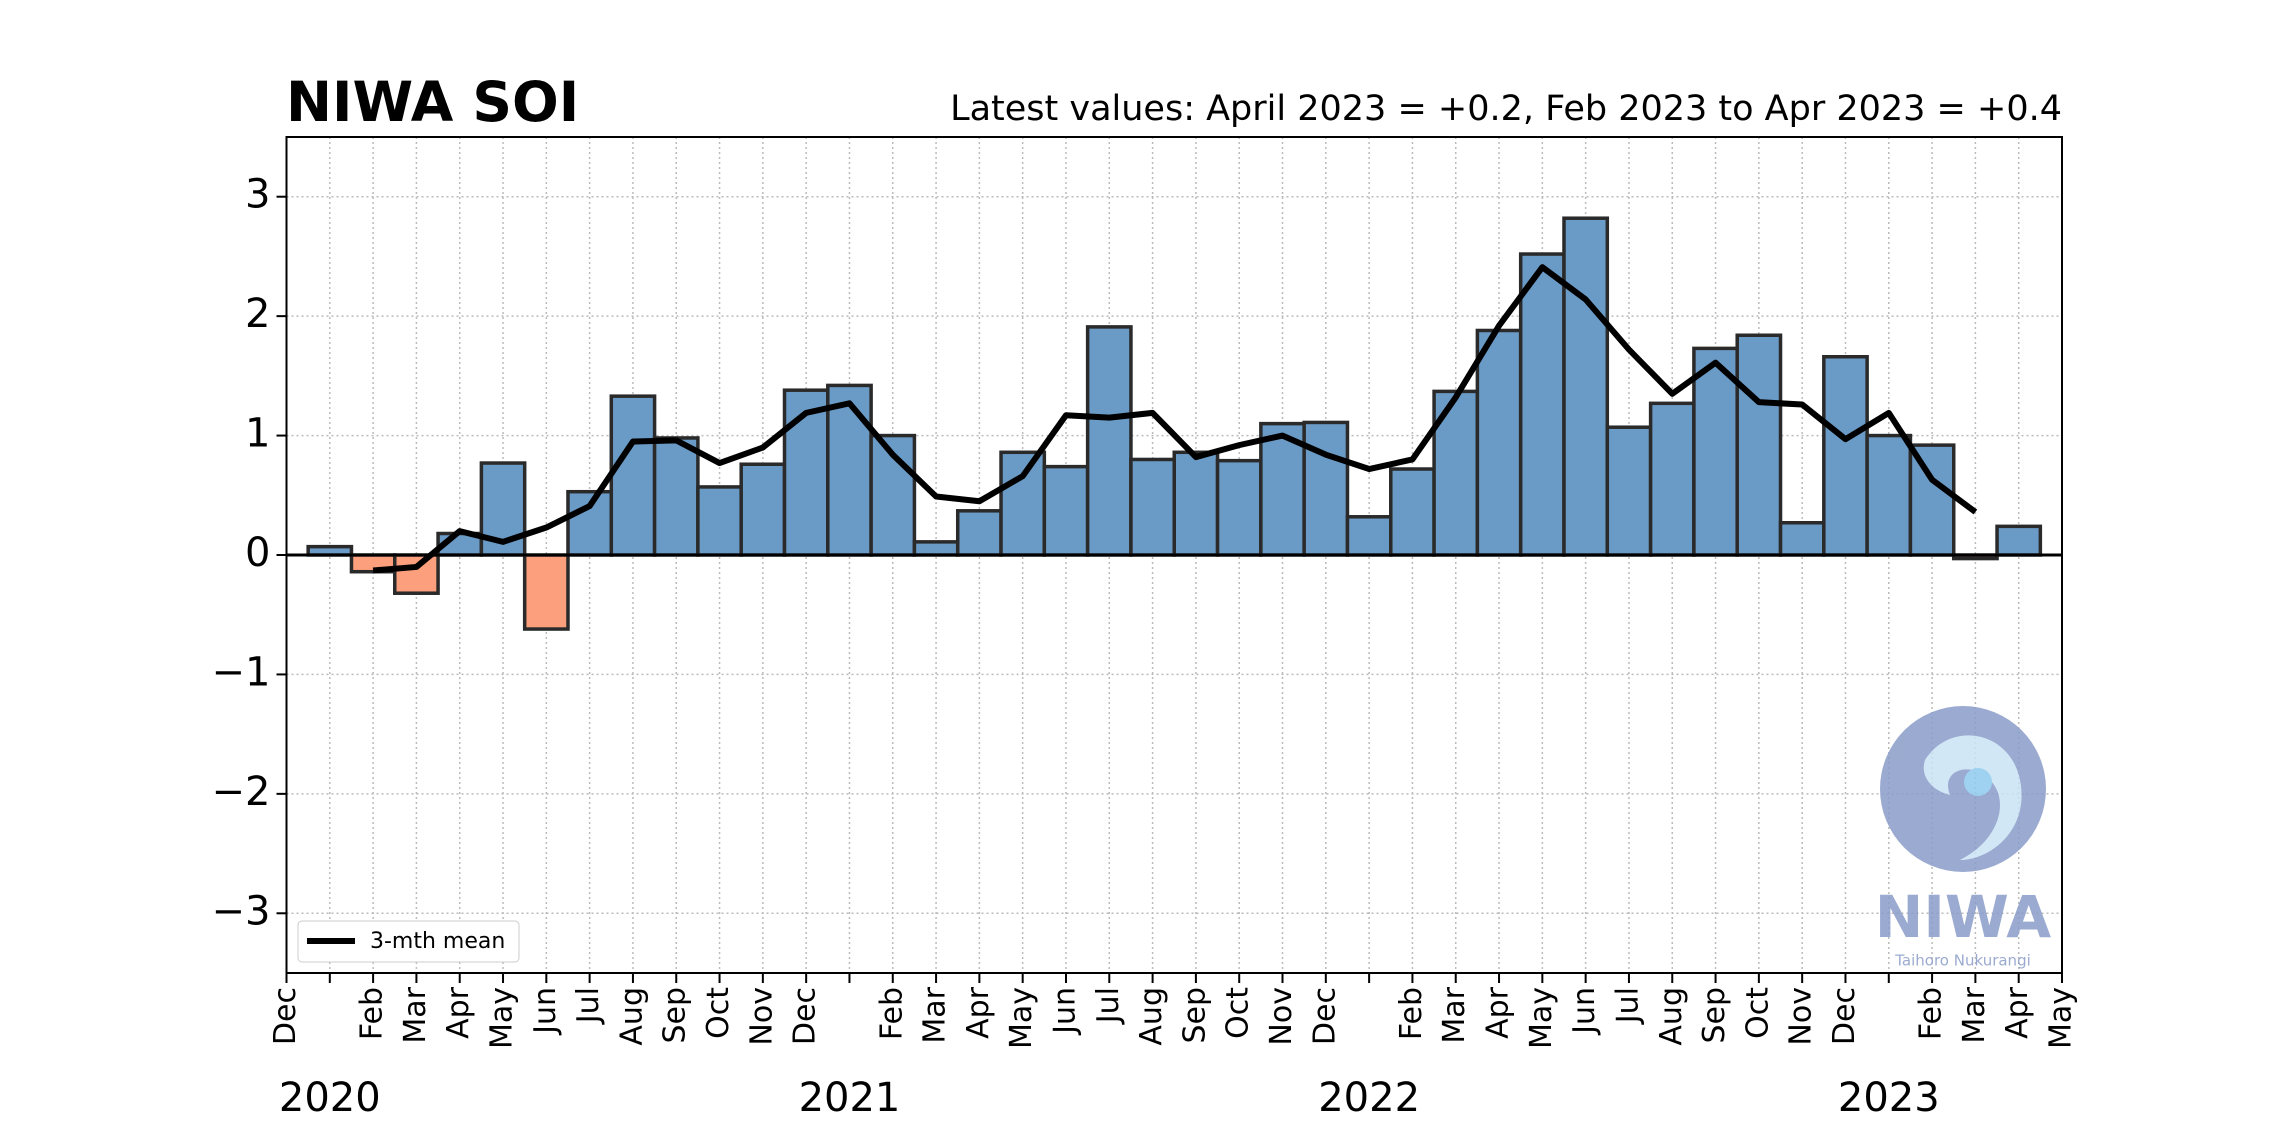 Image resolution: width=2280 pixels, height=1140 pixels. Describe the element at coordinates (1962, 961) in the screenshot. I see `logo-tagline: Taihoro Nukurangi` at that location.